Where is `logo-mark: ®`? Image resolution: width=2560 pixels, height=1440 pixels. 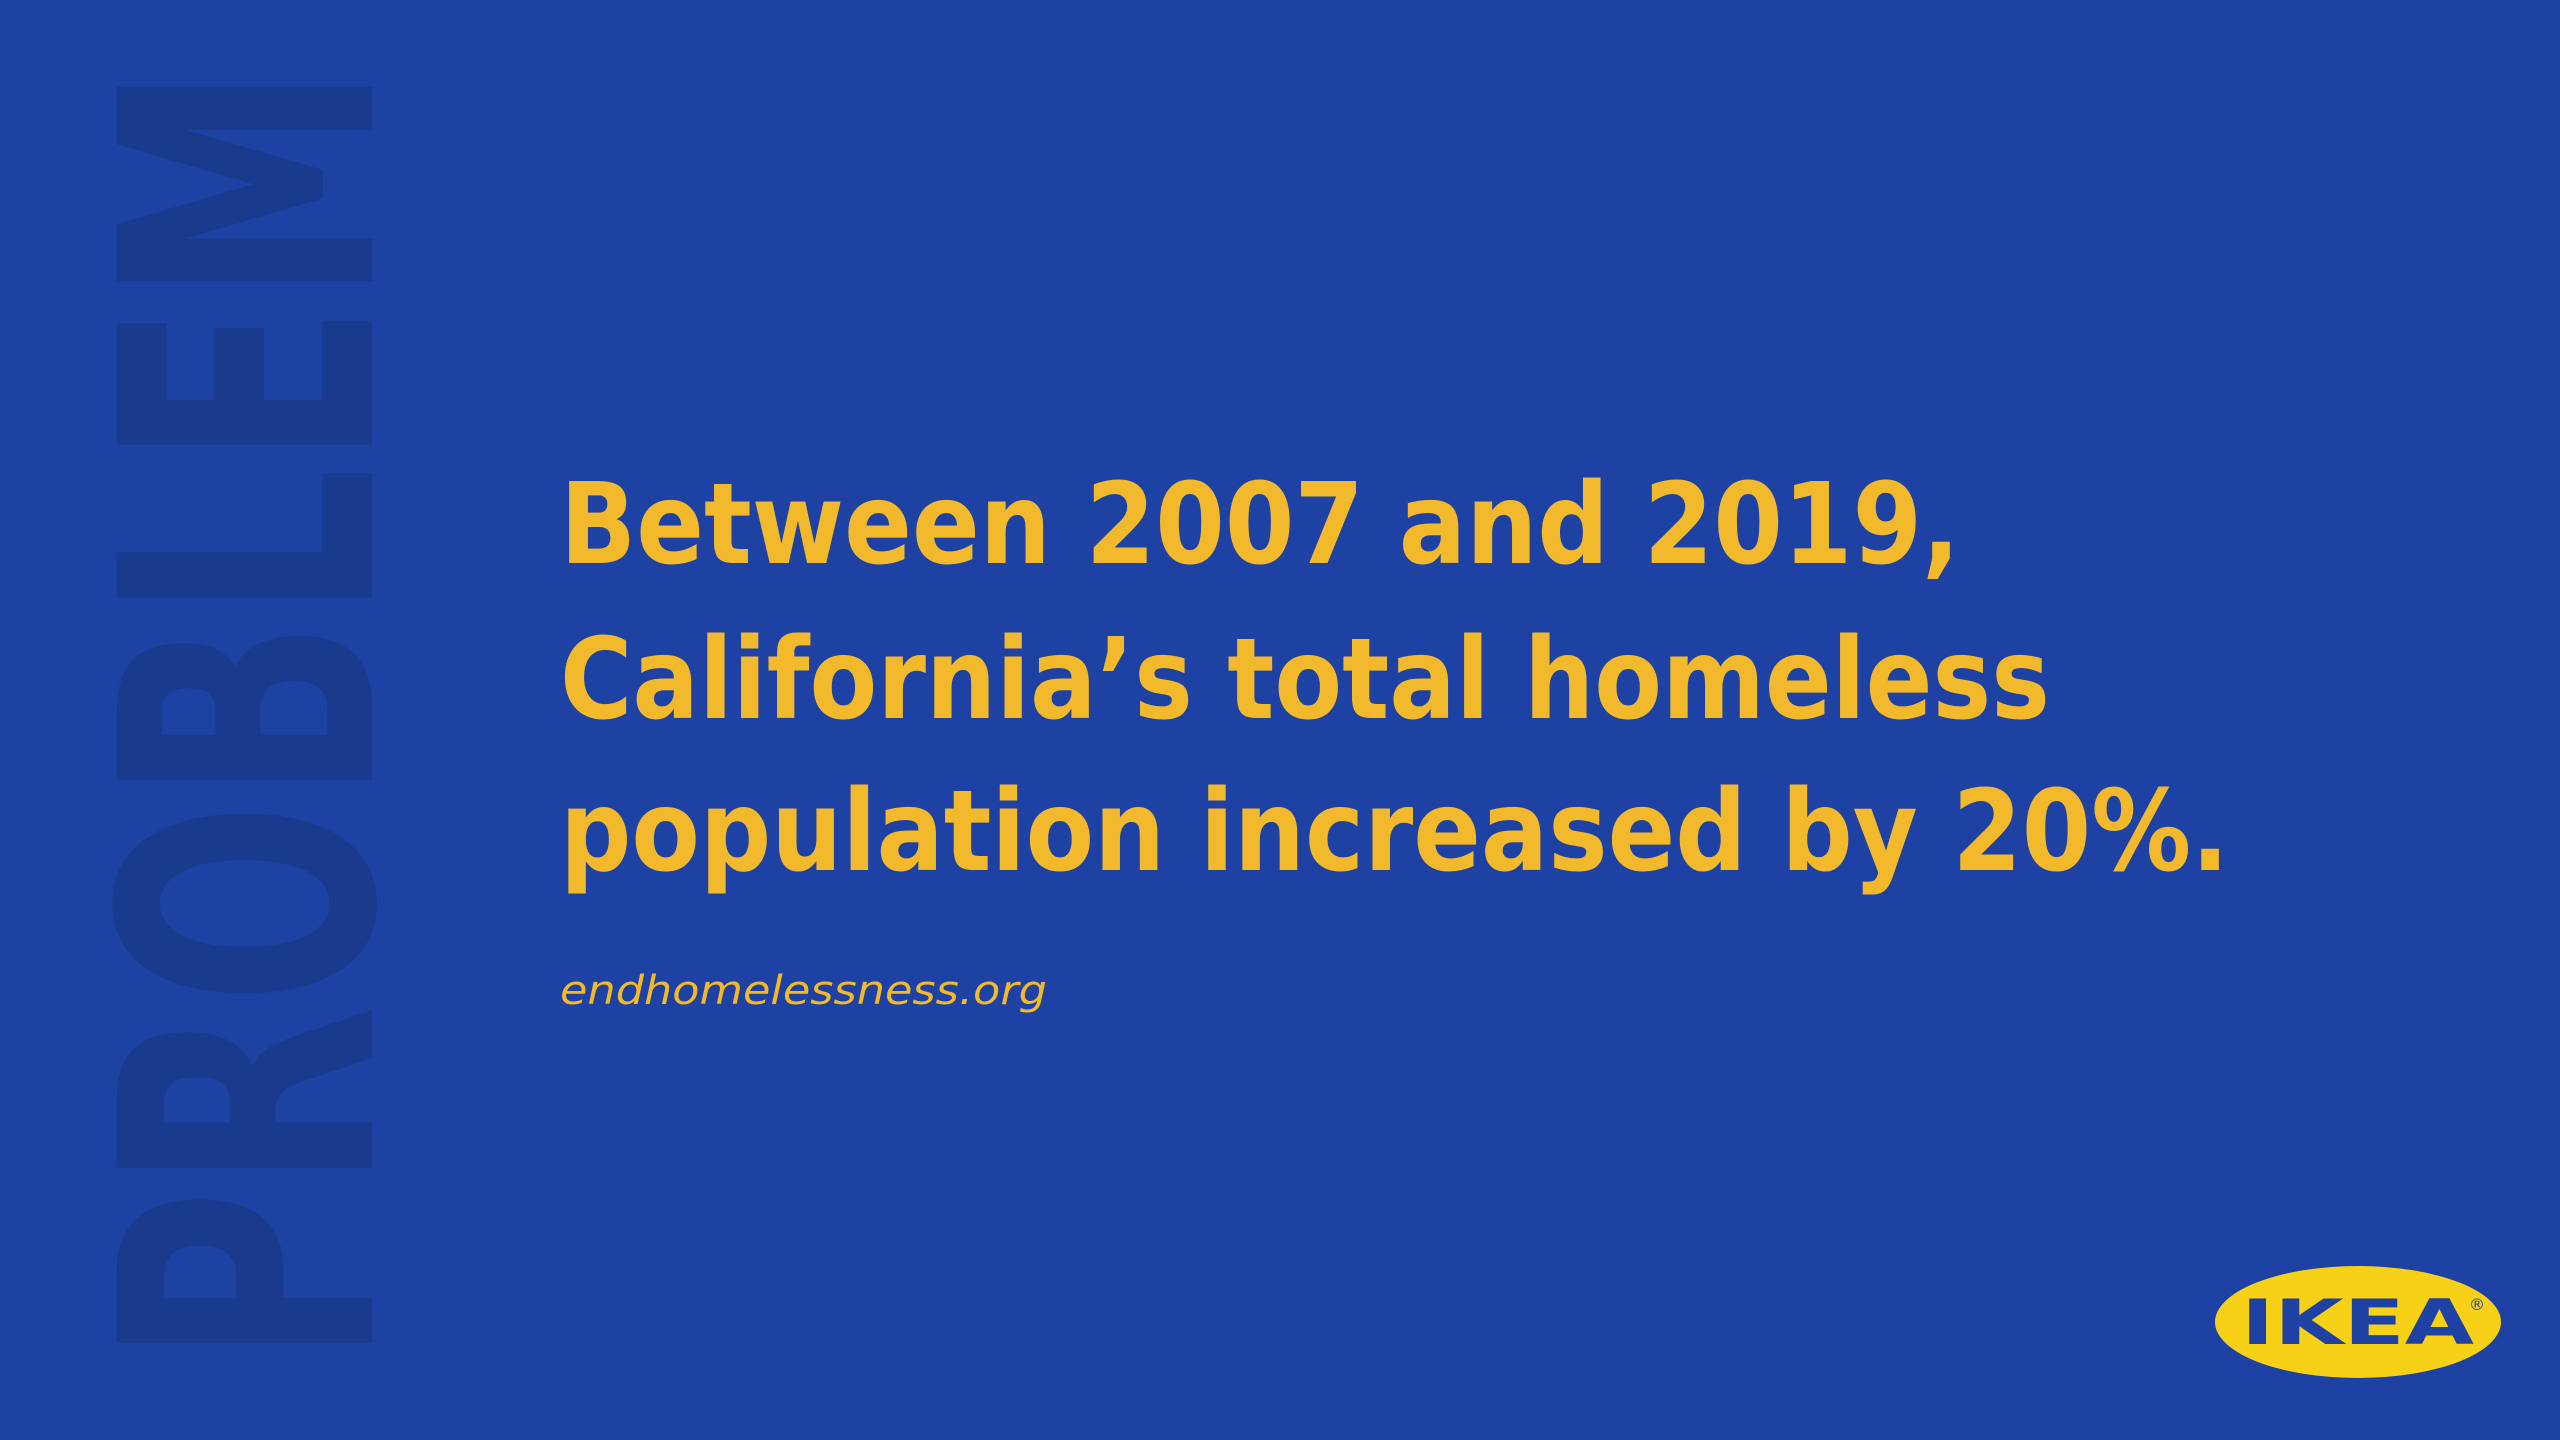 logo-mark: ® is located at coordinates (2477, 1304).